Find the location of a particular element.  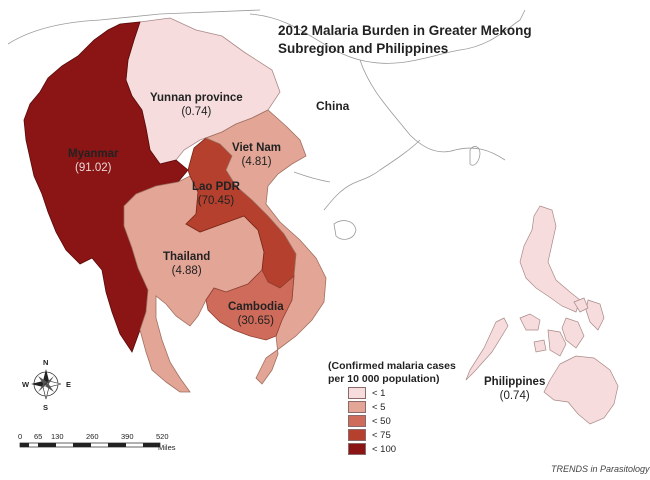

label-vietnam-name: Viet Nam is located at coordinates (257, 148).